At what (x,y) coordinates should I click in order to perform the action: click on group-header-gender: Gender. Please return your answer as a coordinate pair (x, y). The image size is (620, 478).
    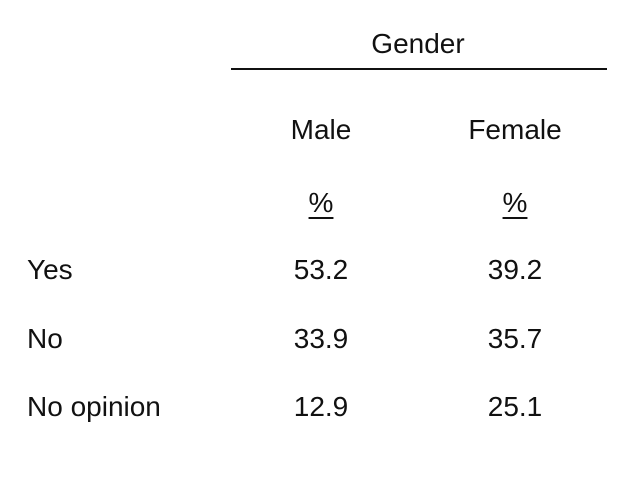
    Looking at the image, I should click on (418, 43).